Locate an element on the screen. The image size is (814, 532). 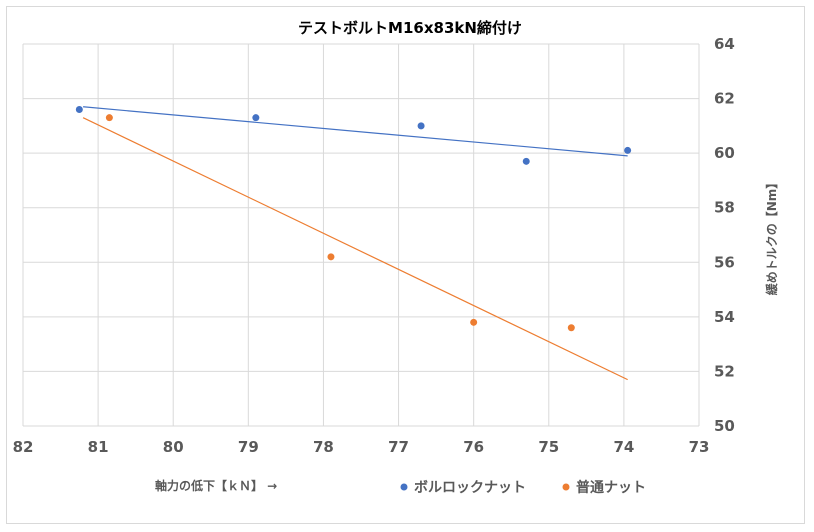
y-tick-label: 52 is located at coordinates (724, 371).